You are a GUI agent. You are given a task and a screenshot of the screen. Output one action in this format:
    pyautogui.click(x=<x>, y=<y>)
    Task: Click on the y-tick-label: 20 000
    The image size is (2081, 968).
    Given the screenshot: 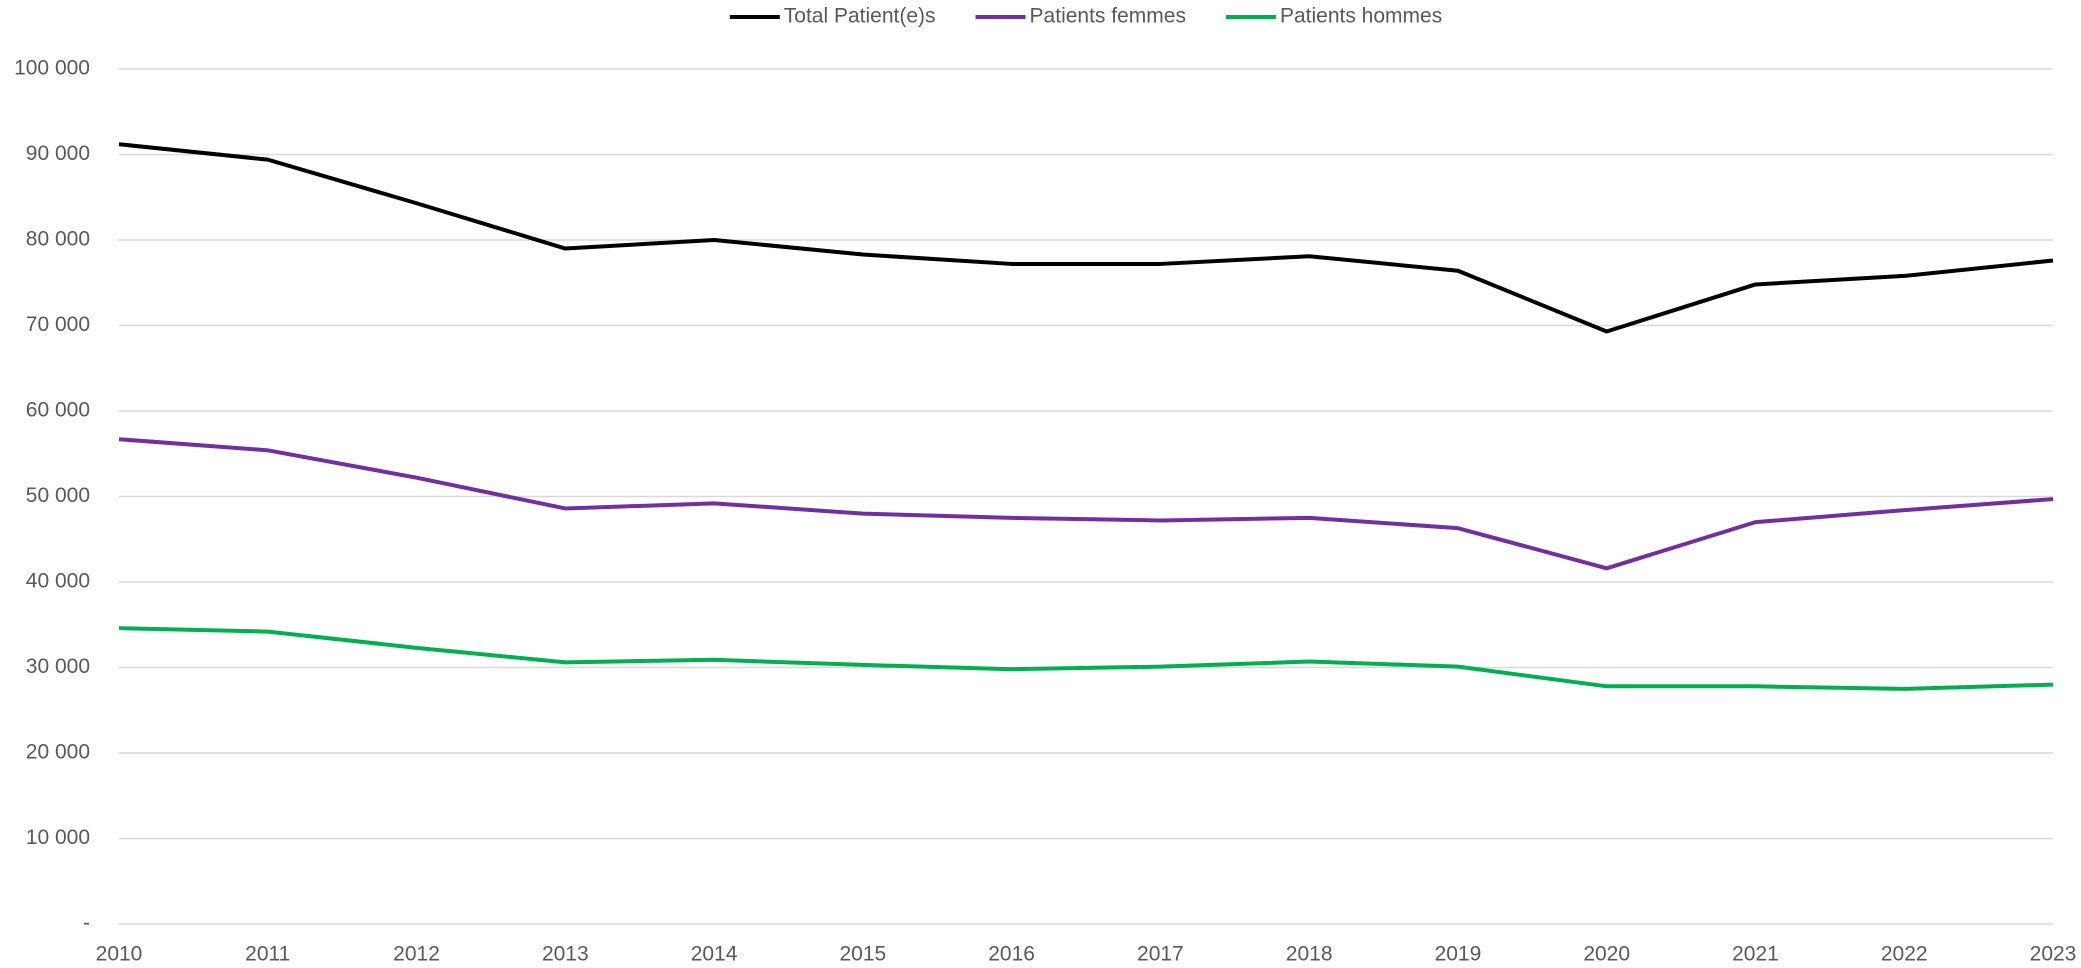 What is the action you would take?
    pyautogui.click(x=58, y=752)
    